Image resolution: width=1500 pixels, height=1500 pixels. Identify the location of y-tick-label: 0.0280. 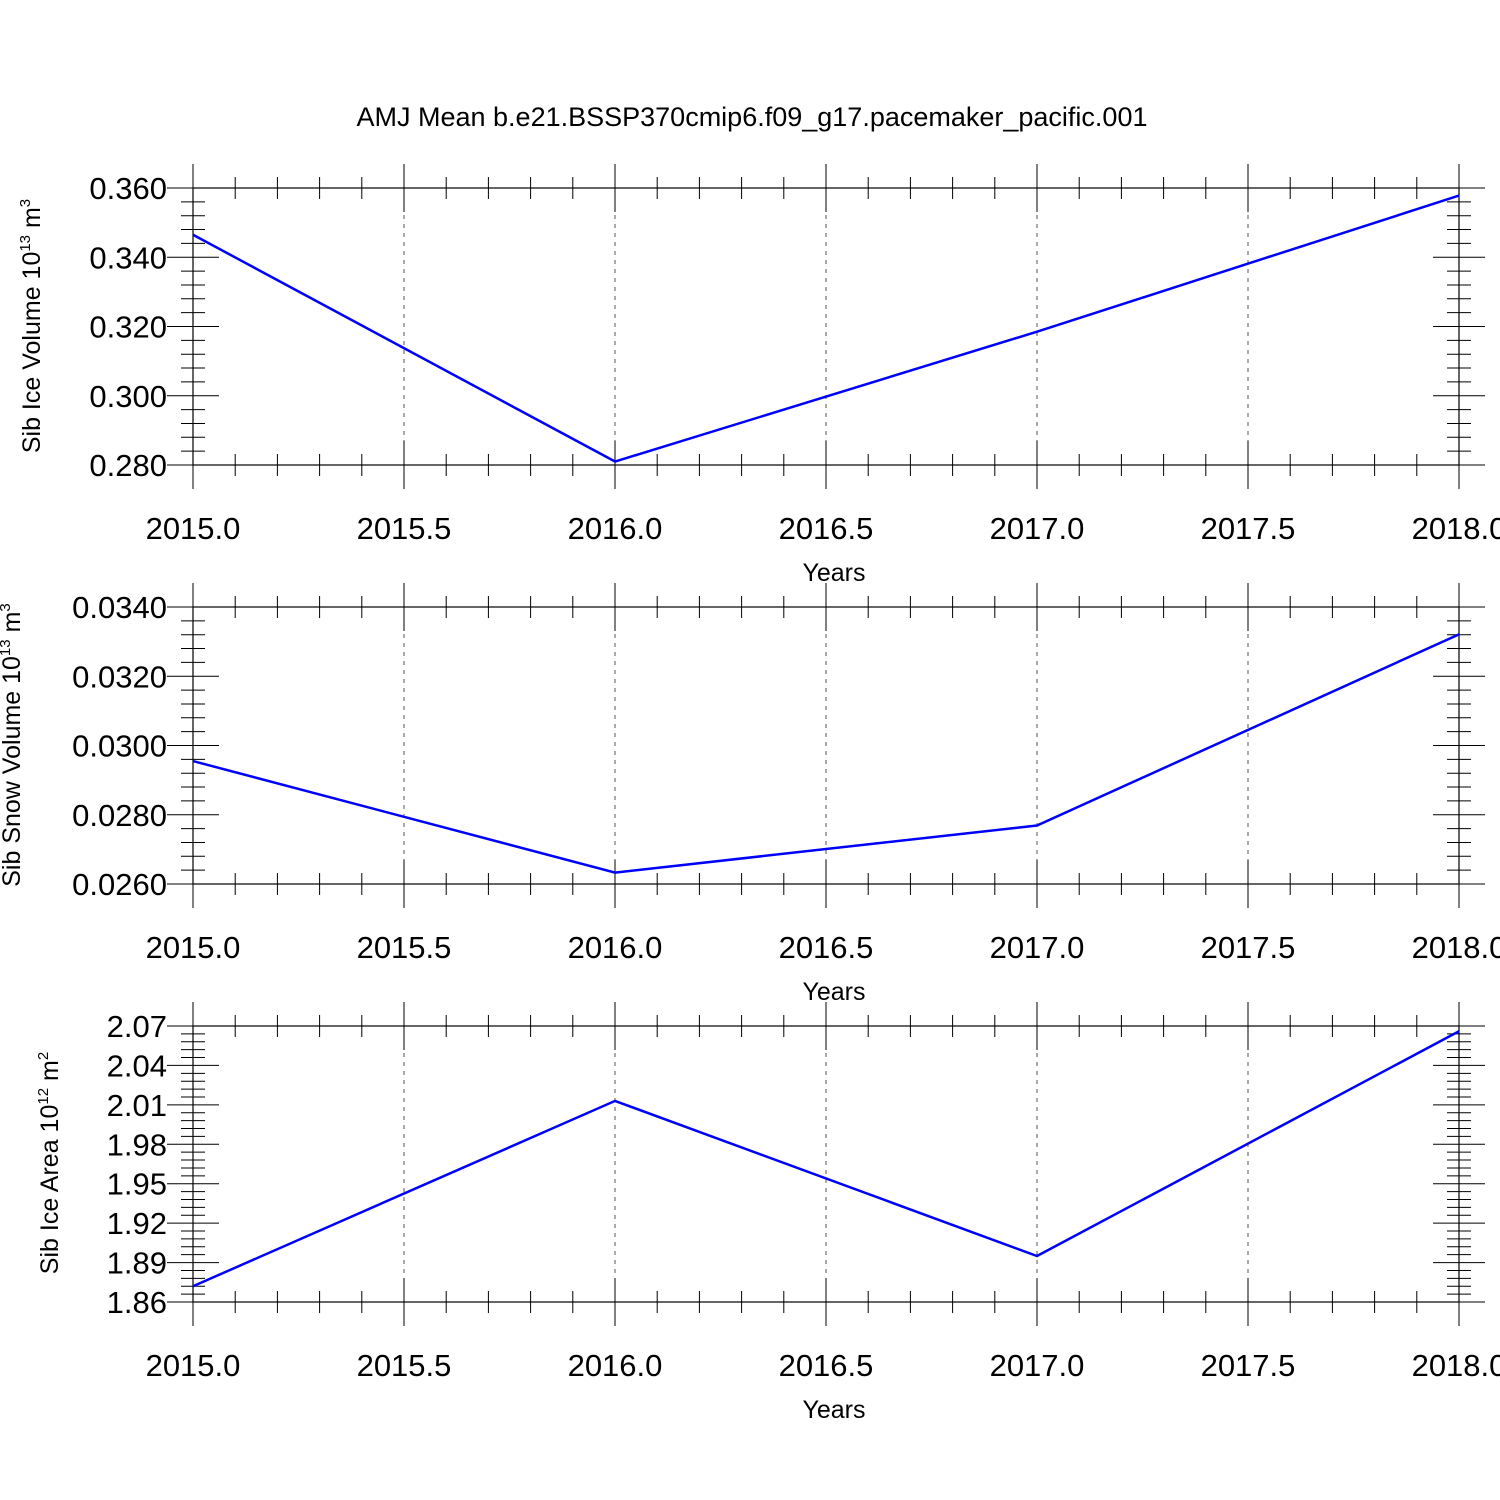
(119, 815).